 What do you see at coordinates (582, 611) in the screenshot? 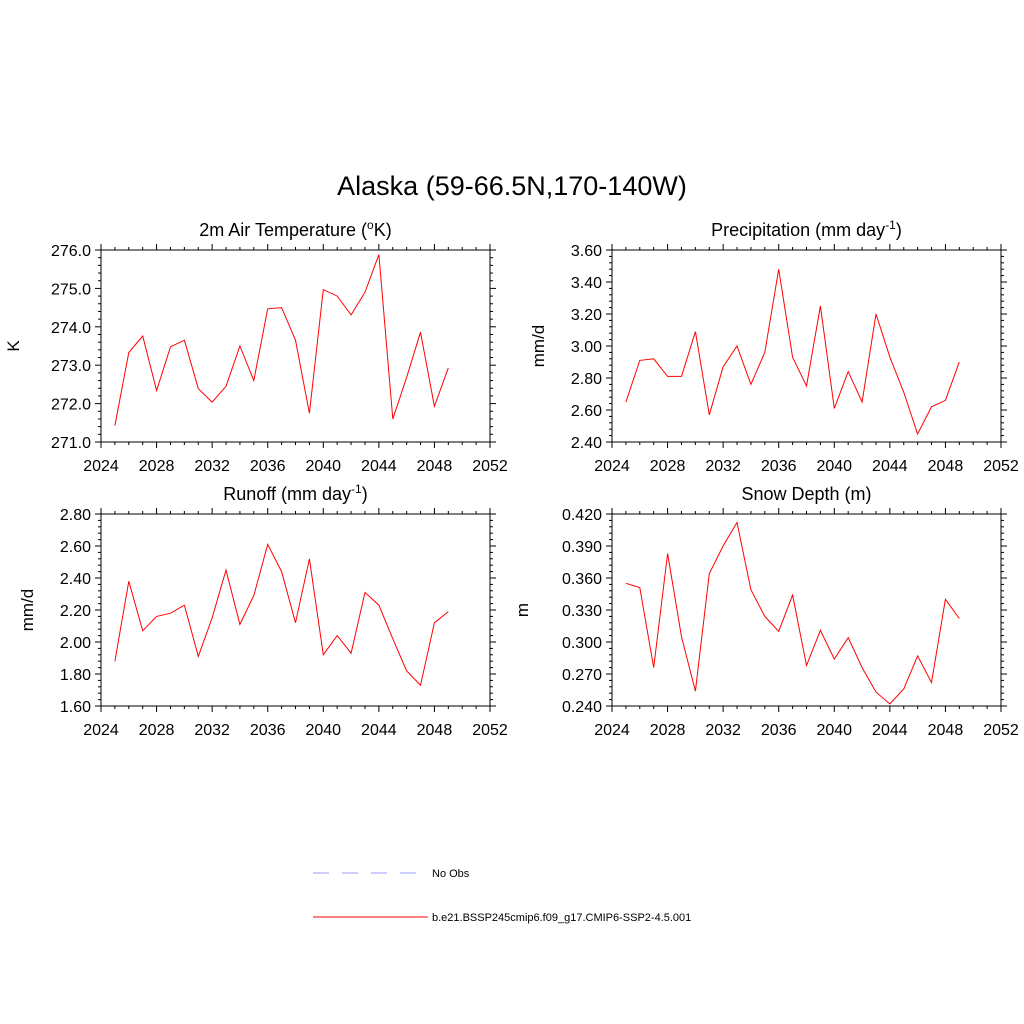
I see `y-tick-label: 0.330` at bounding box center [582, 611].